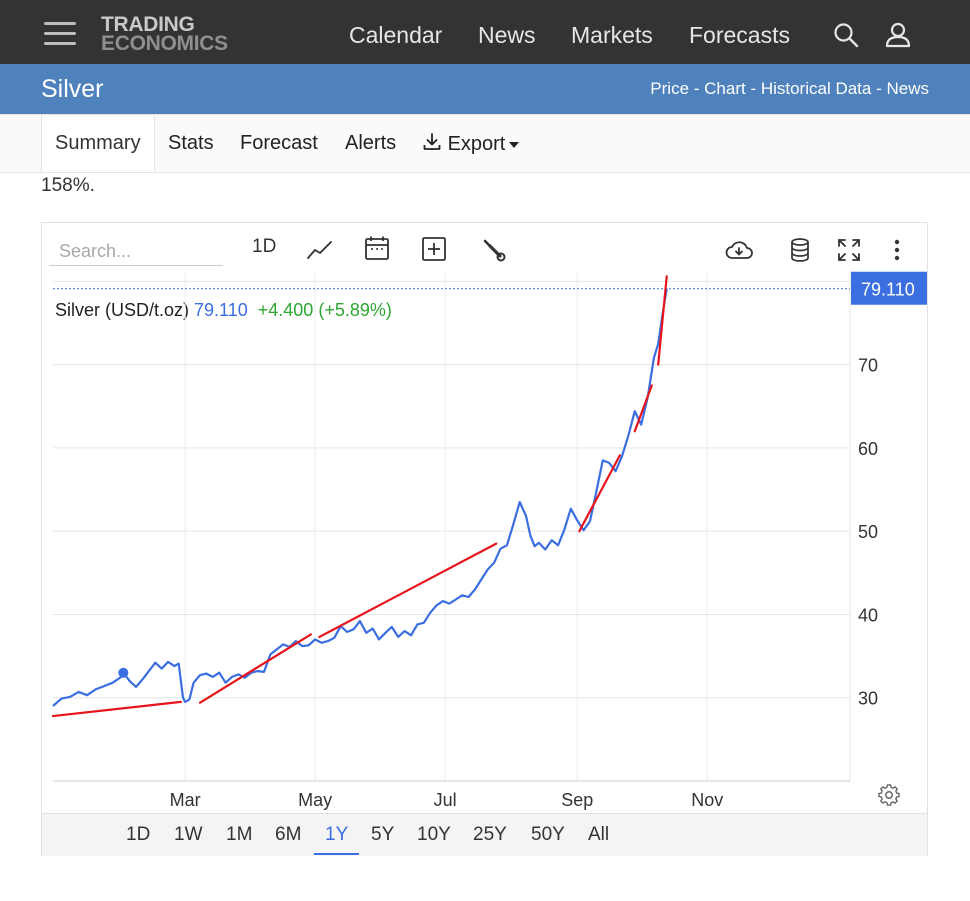  I want to click on chart-type-icon, so click(320, 250).